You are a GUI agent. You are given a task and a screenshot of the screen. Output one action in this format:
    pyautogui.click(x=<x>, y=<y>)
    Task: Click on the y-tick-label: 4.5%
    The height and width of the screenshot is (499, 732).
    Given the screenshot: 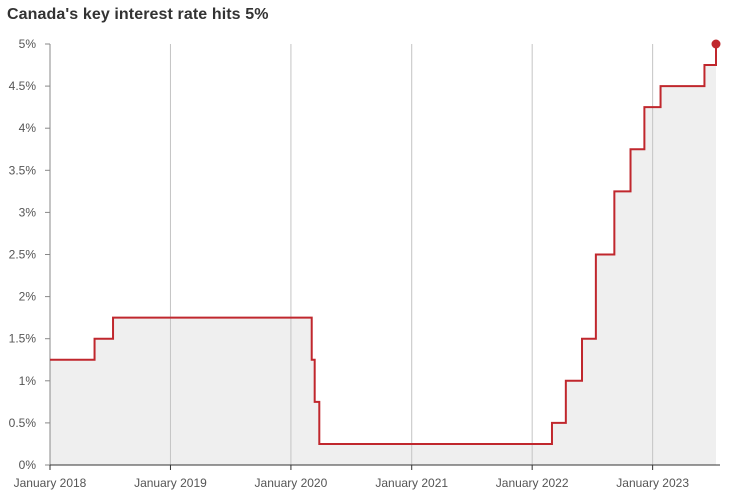 What is the action you would take?
    pyautogui.click(x=23, y=86)
    